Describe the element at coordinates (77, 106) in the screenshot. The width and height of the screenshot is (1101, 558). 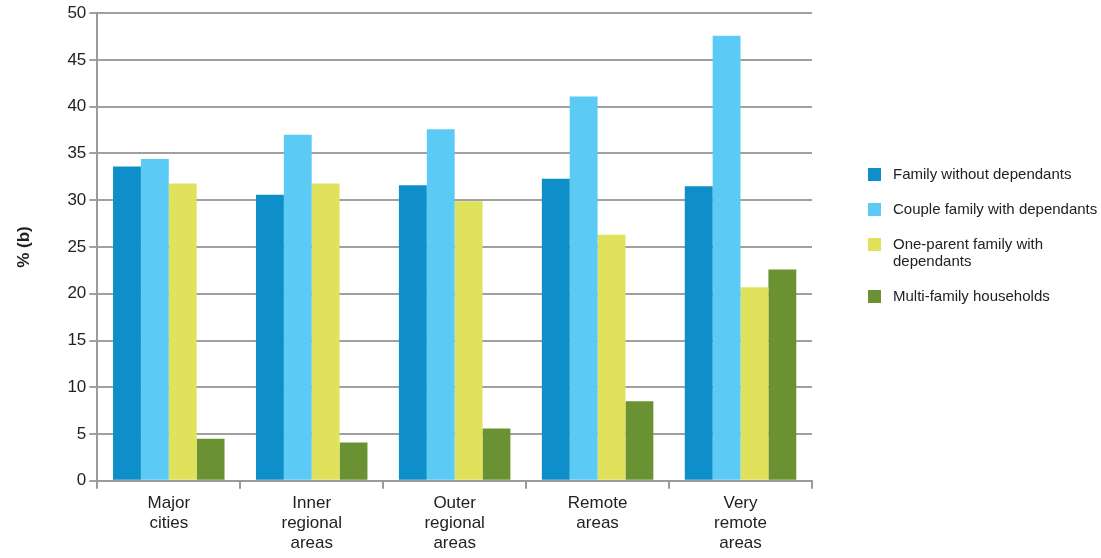
I see `y-tick-label: 40` at that location.